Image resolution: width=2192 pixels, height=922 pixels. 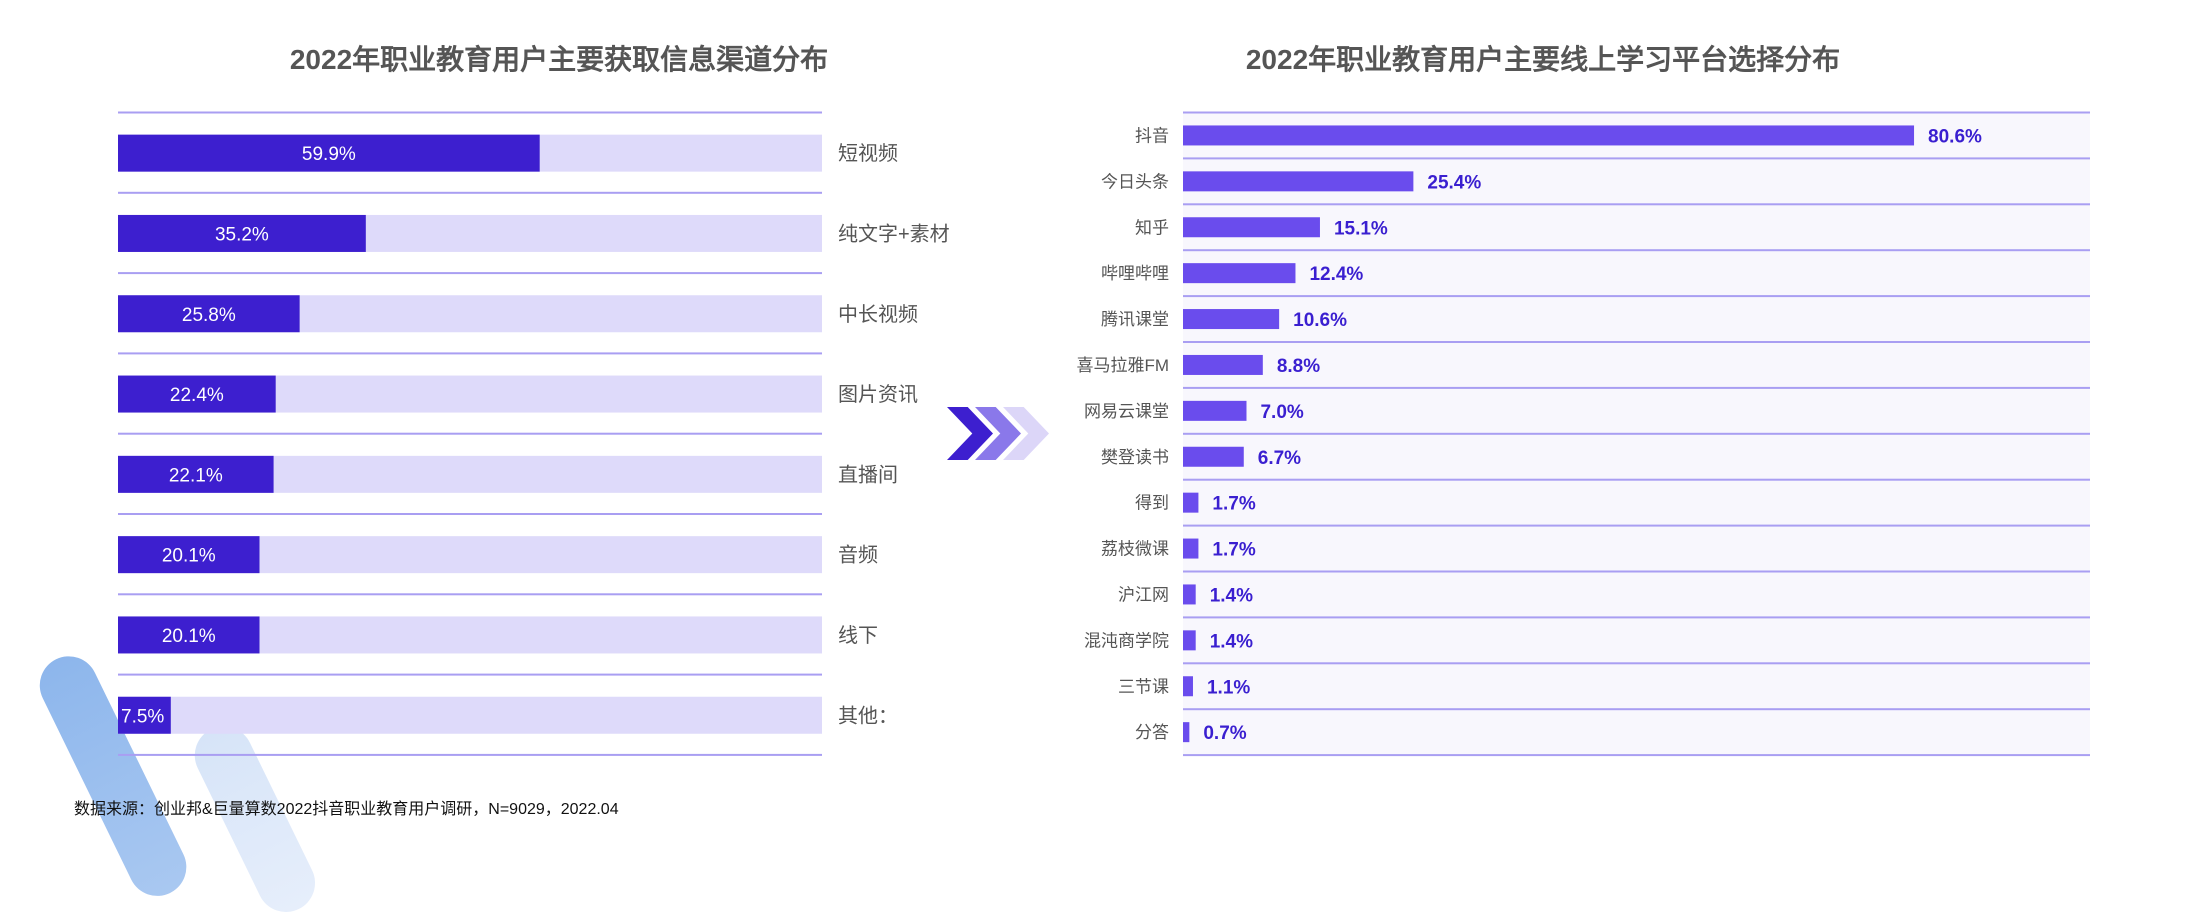 What do you see at coordinates (1298, 181) in the screenshot?
I see `bar-今日头条` at bounding box center [1298, 181].